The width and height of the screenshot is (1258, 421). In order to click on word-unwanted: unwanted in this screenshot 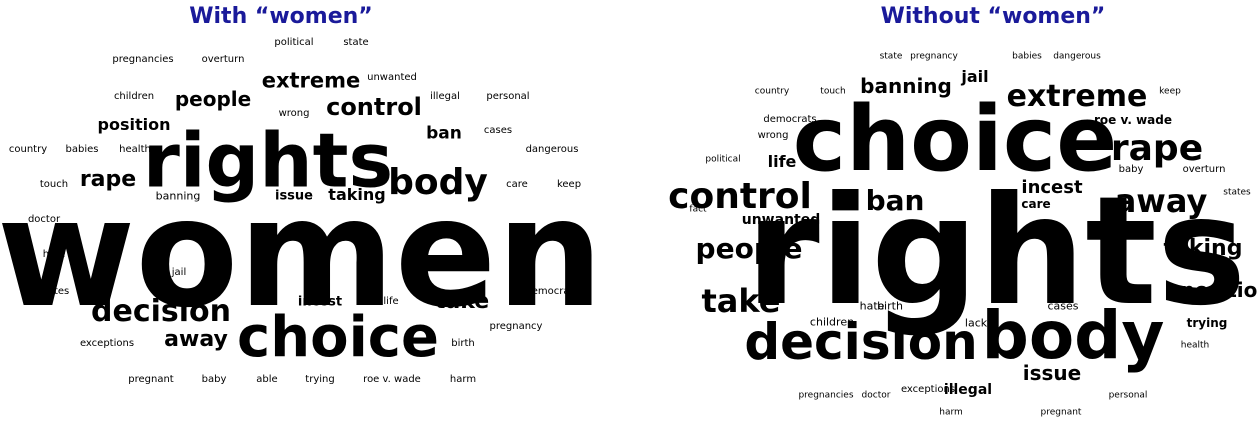, I will do `click(392, 77)`.